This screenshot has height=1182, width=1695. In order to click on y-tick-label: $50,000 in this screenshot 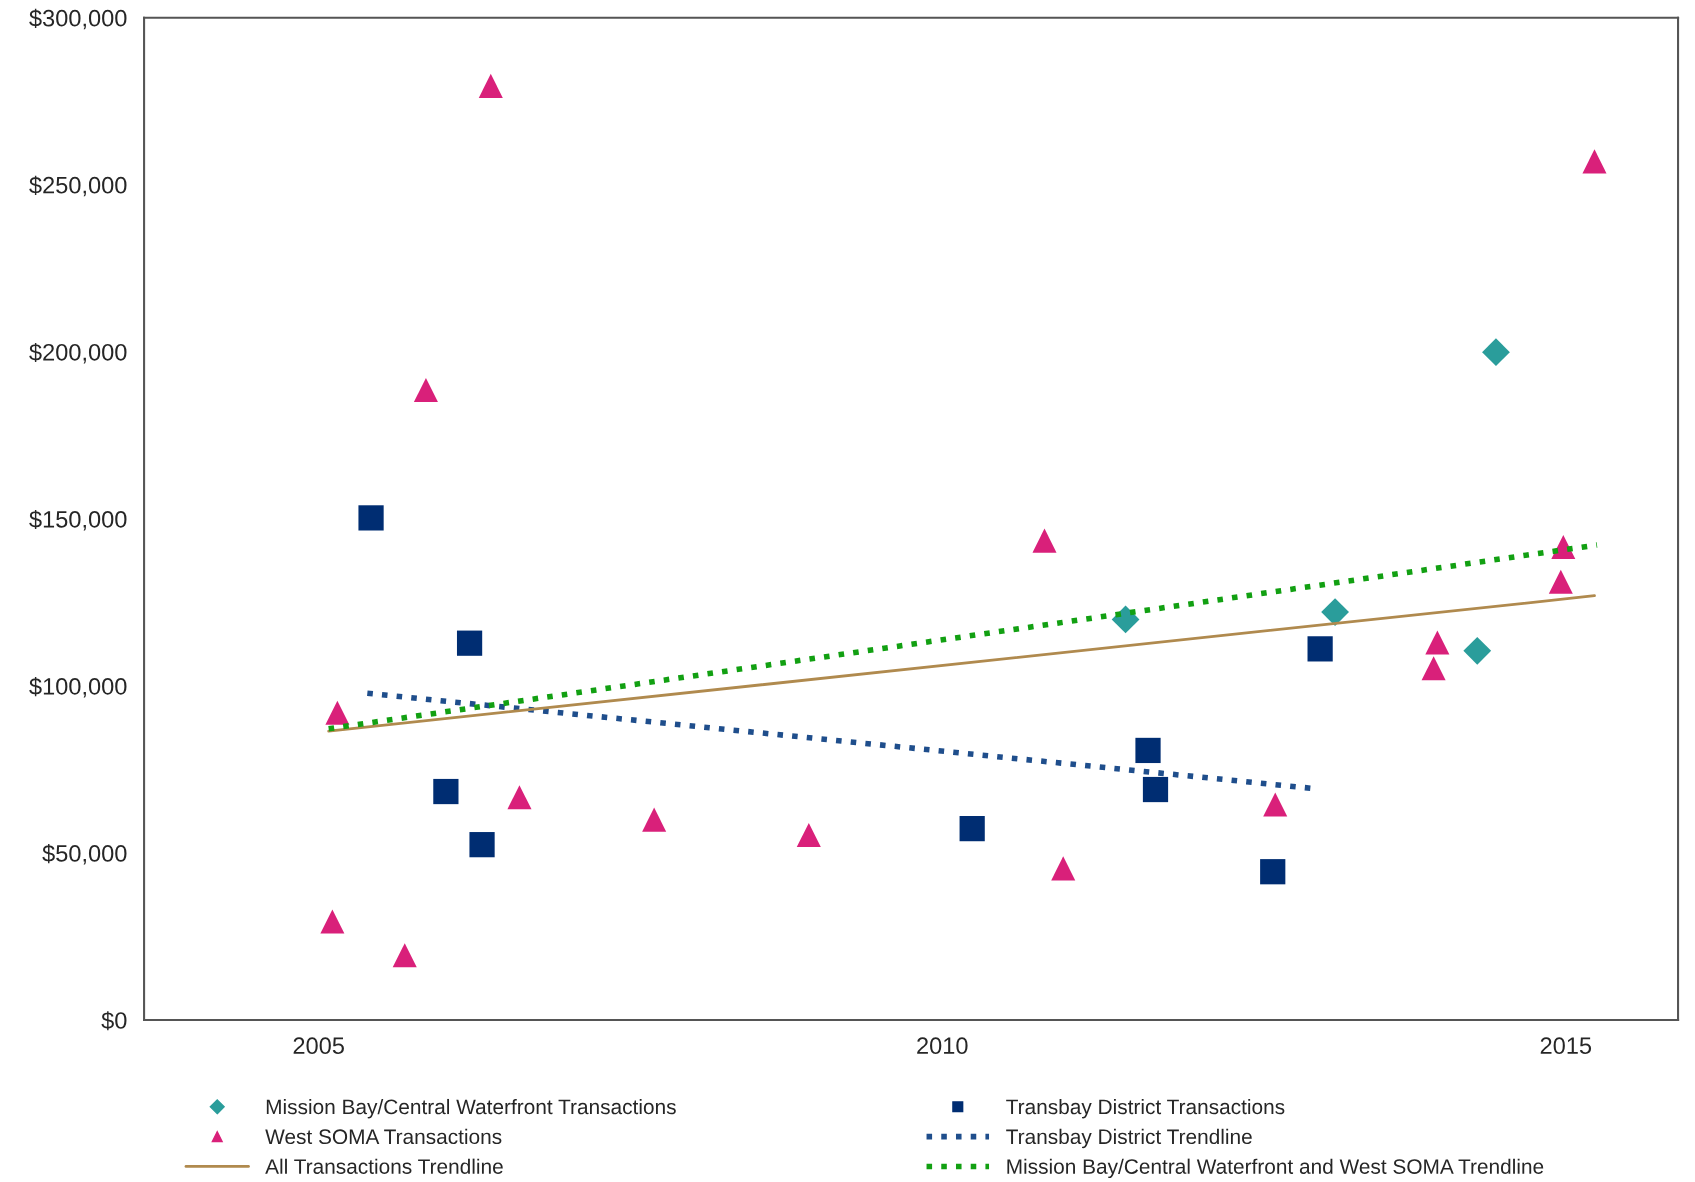, I will do `click(84, 854)`.